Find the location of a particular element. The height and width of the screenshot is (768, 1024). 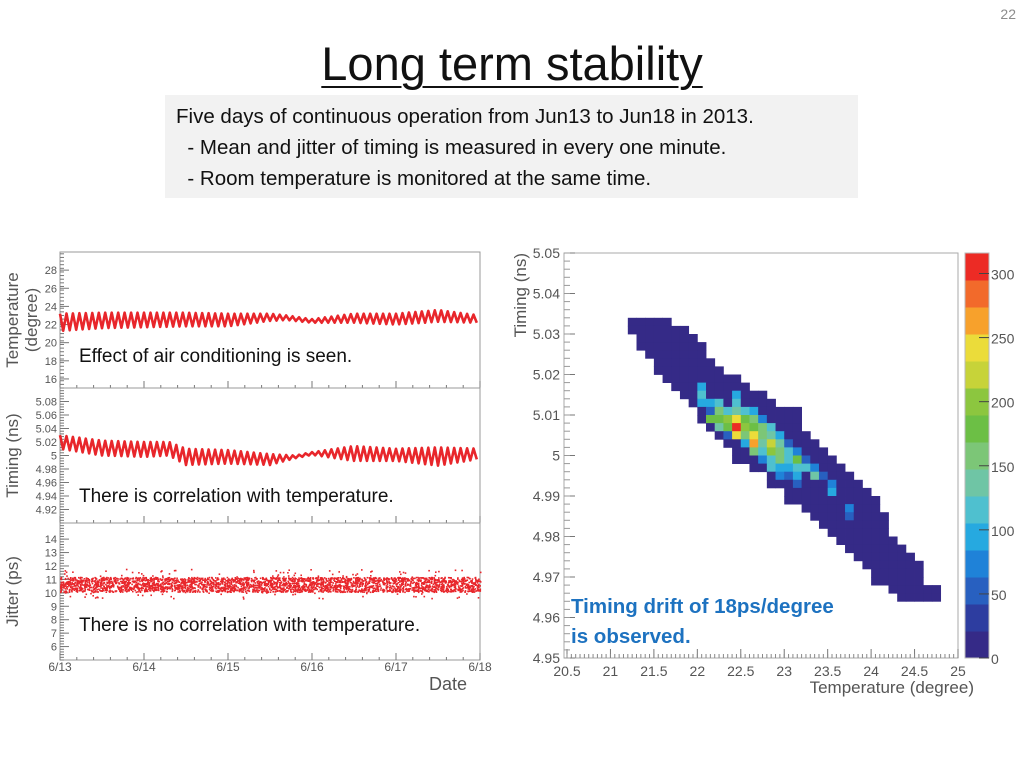

x-tick-label: 24.5 is located at coordinates (914, 671).